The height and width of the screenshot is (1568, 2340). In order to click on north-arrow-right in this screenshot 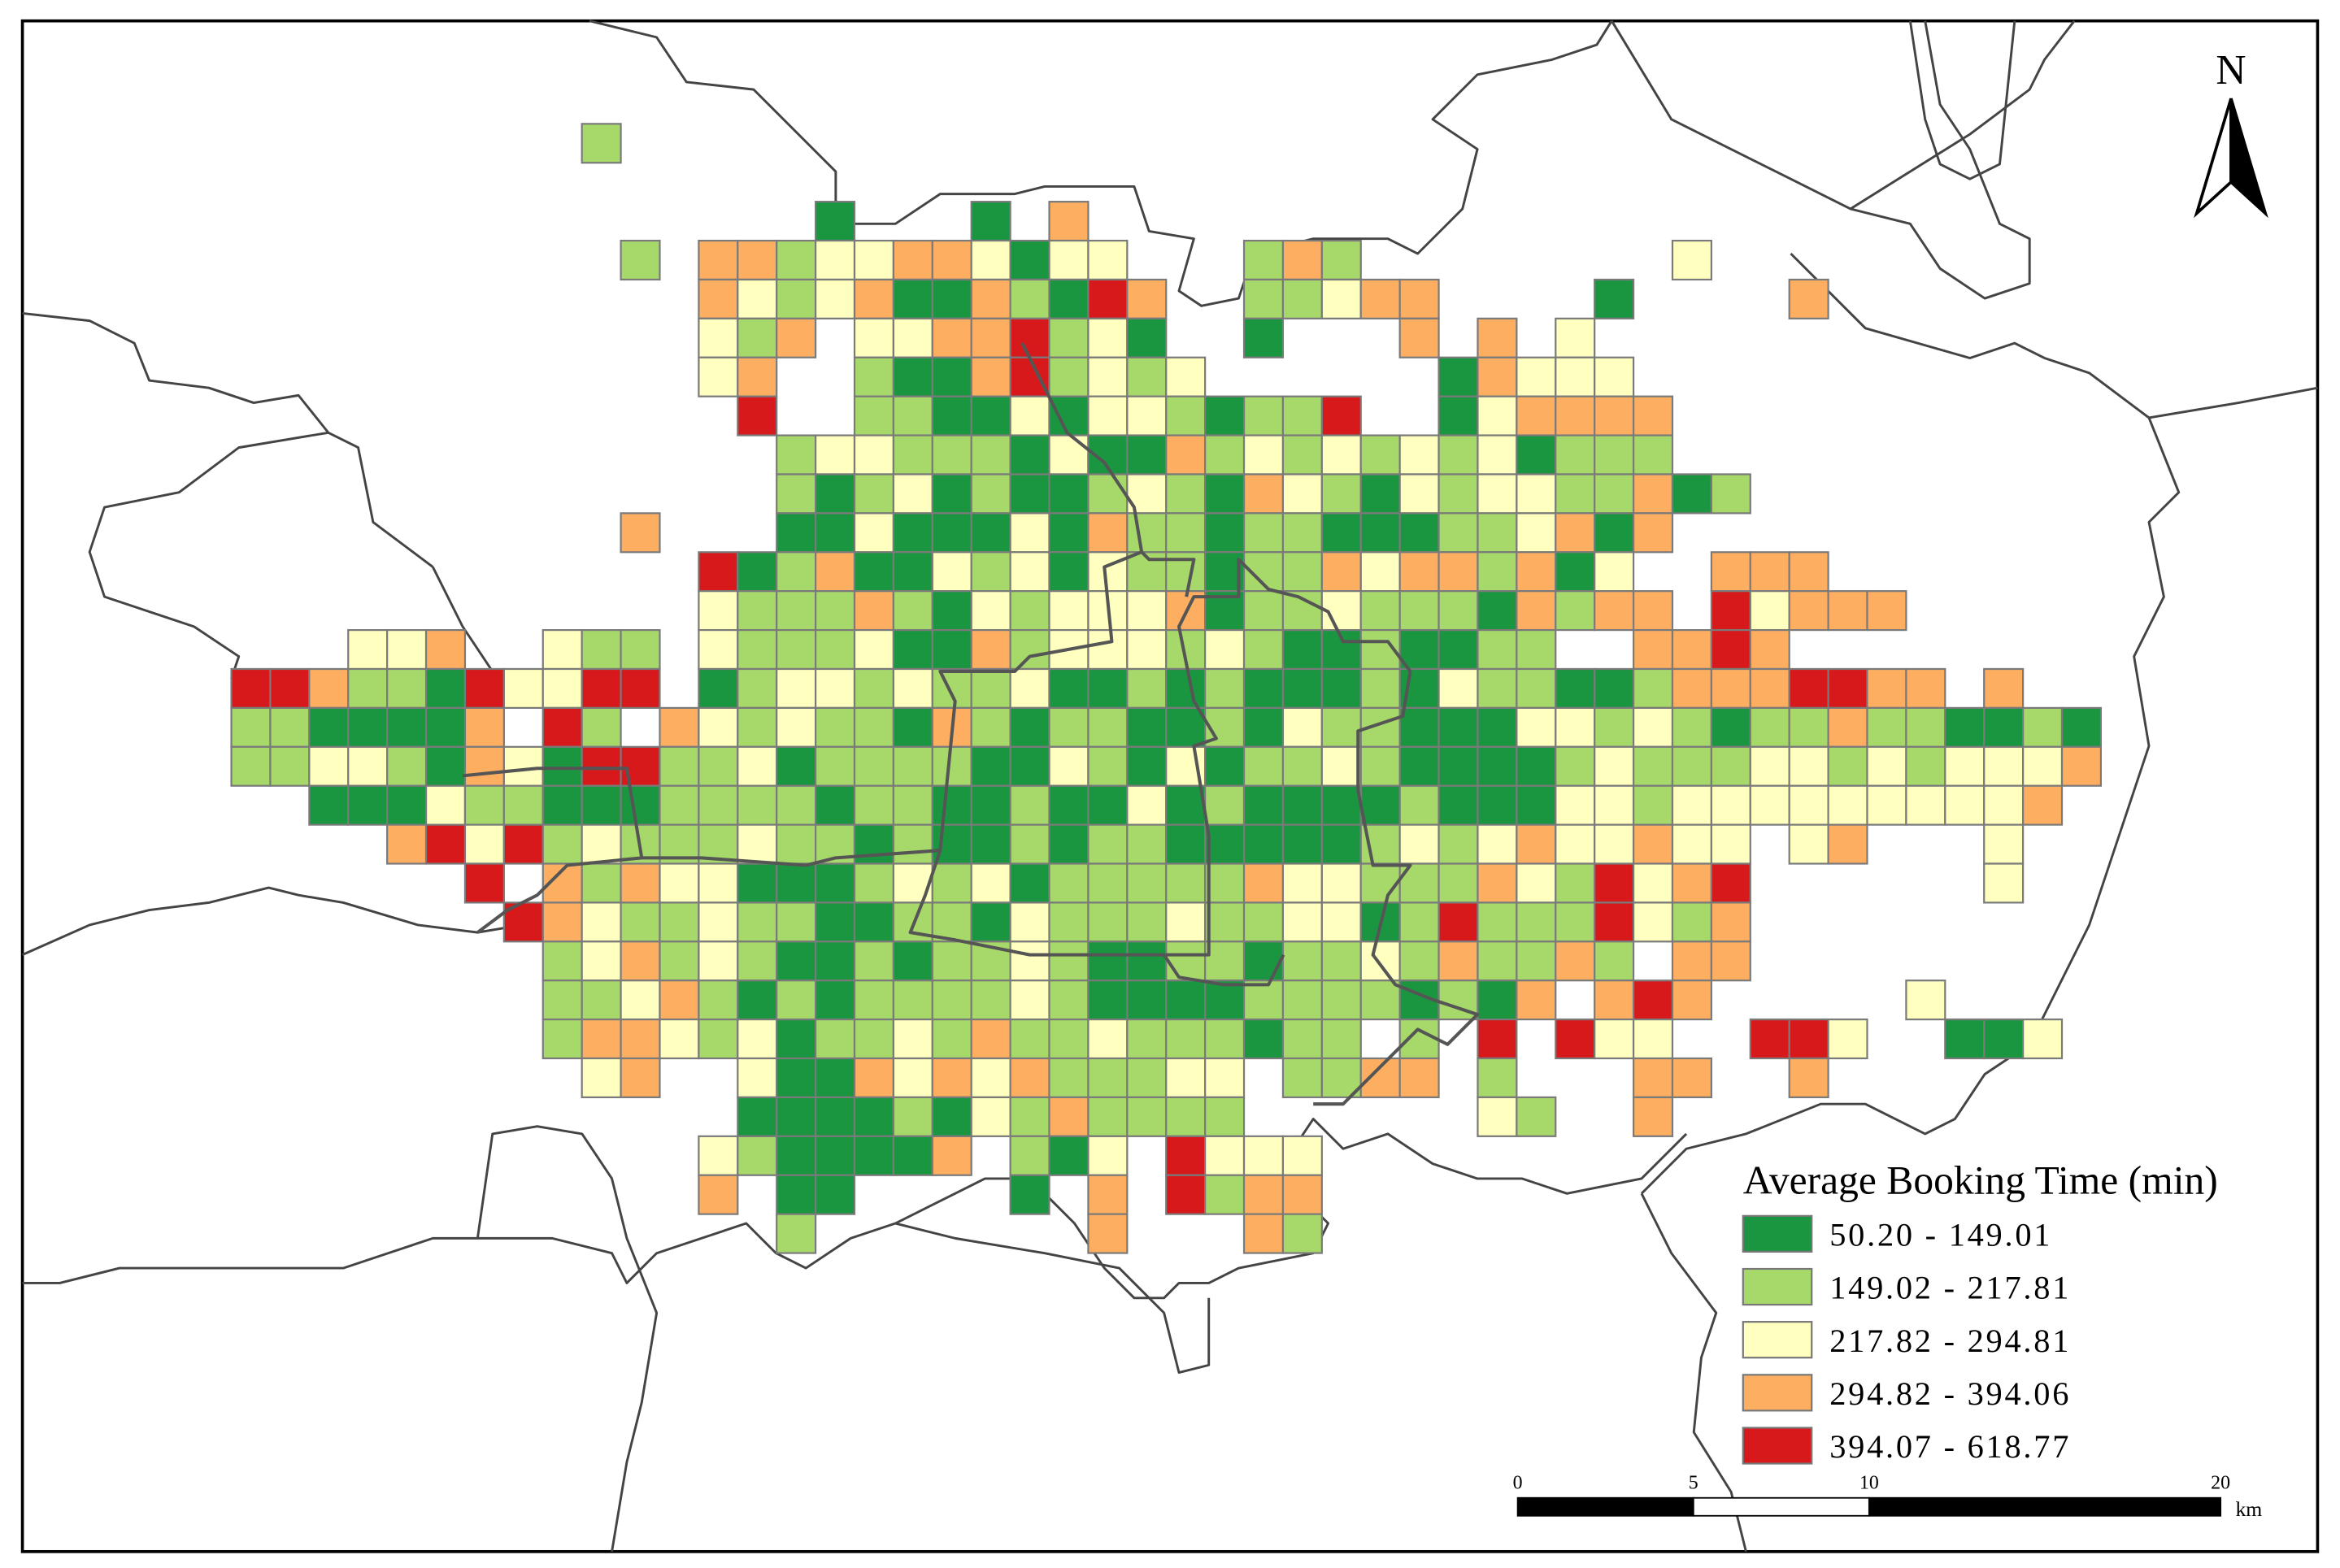, I will do `click(2248, 158)`.